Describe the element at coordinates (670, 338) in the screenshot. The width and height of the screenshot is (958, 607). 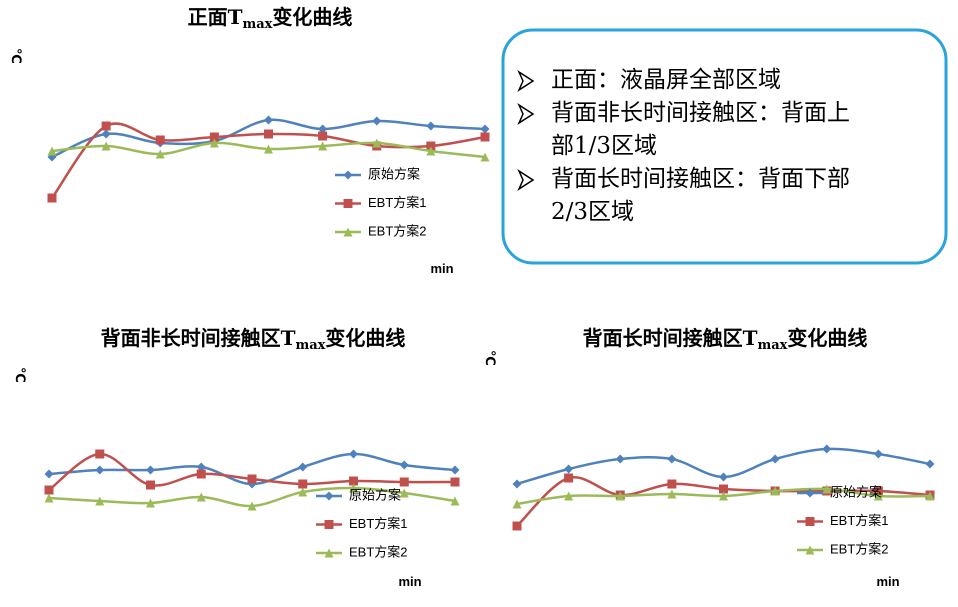
I see `title-part: 背面长时间接触区T` at that location.